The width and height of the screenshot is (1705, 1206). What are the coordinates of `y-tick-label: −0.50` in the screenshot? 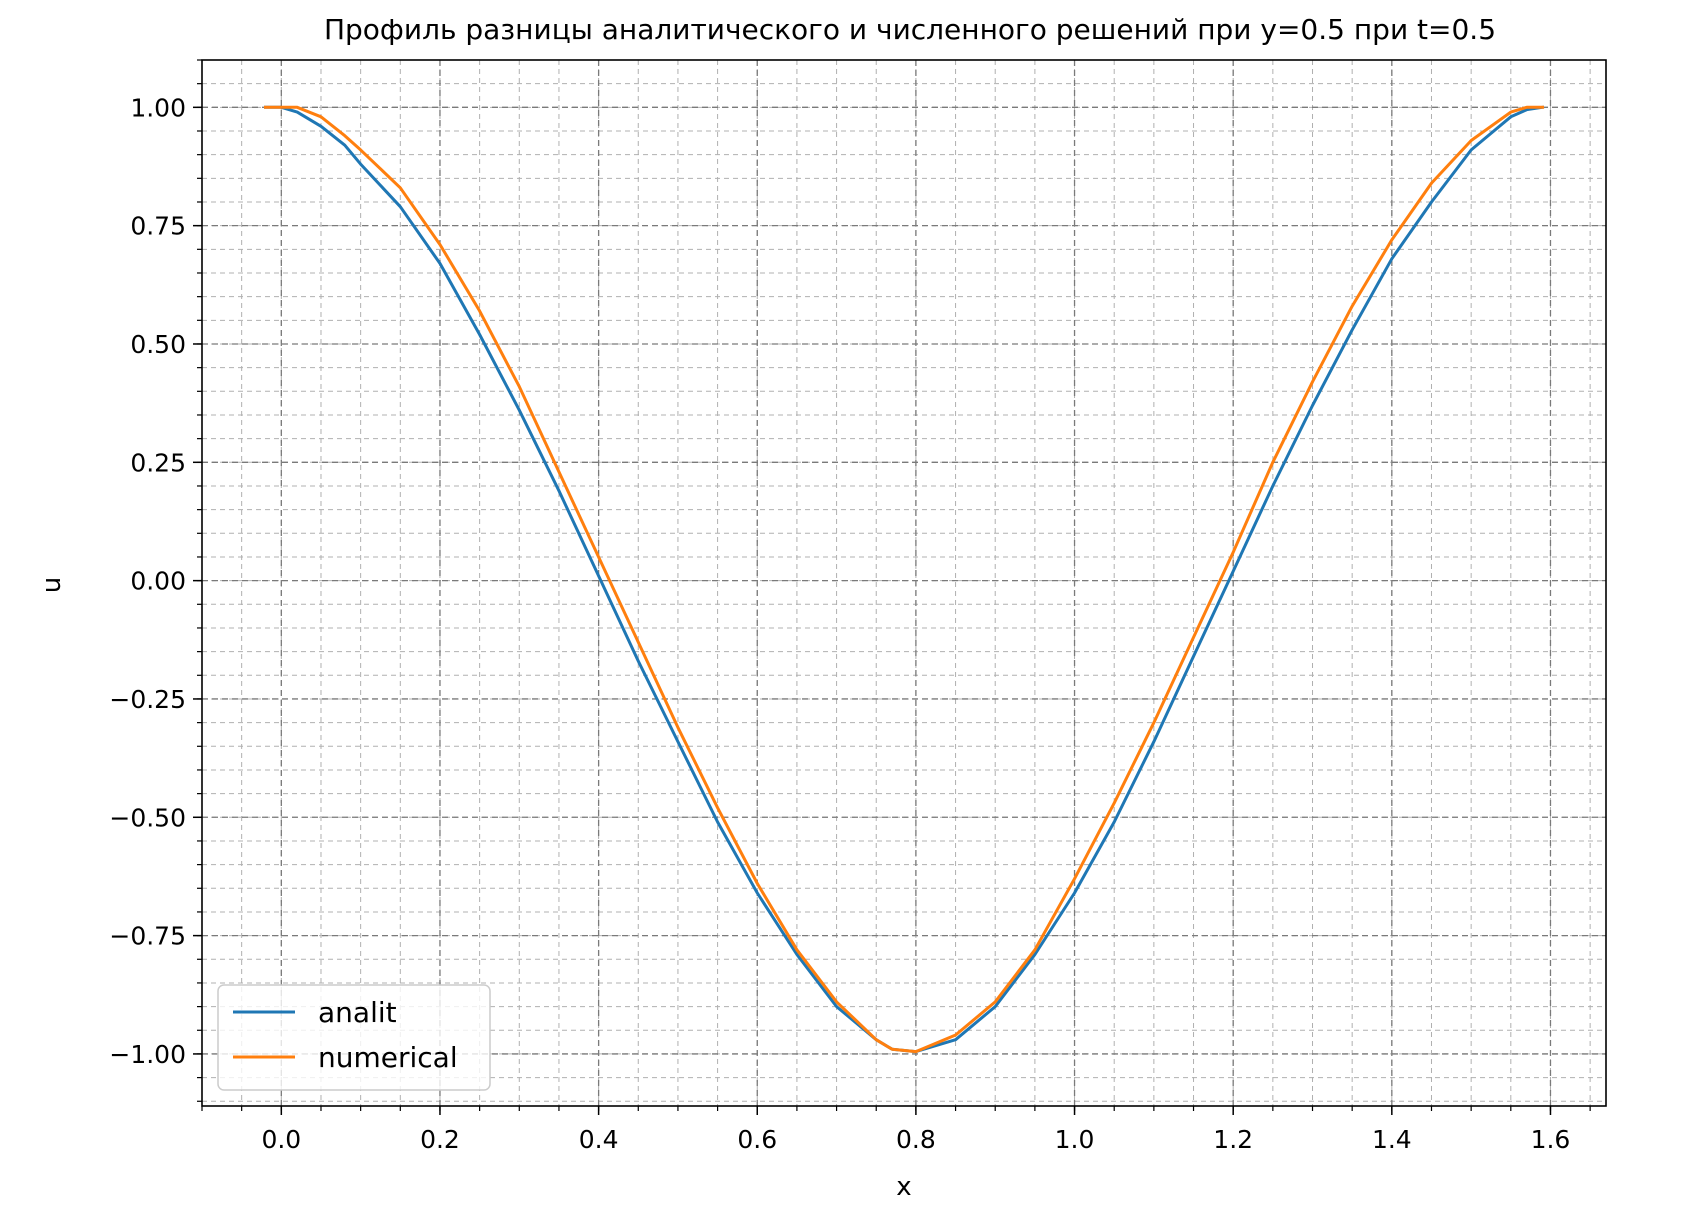 It's located at (147, 817).